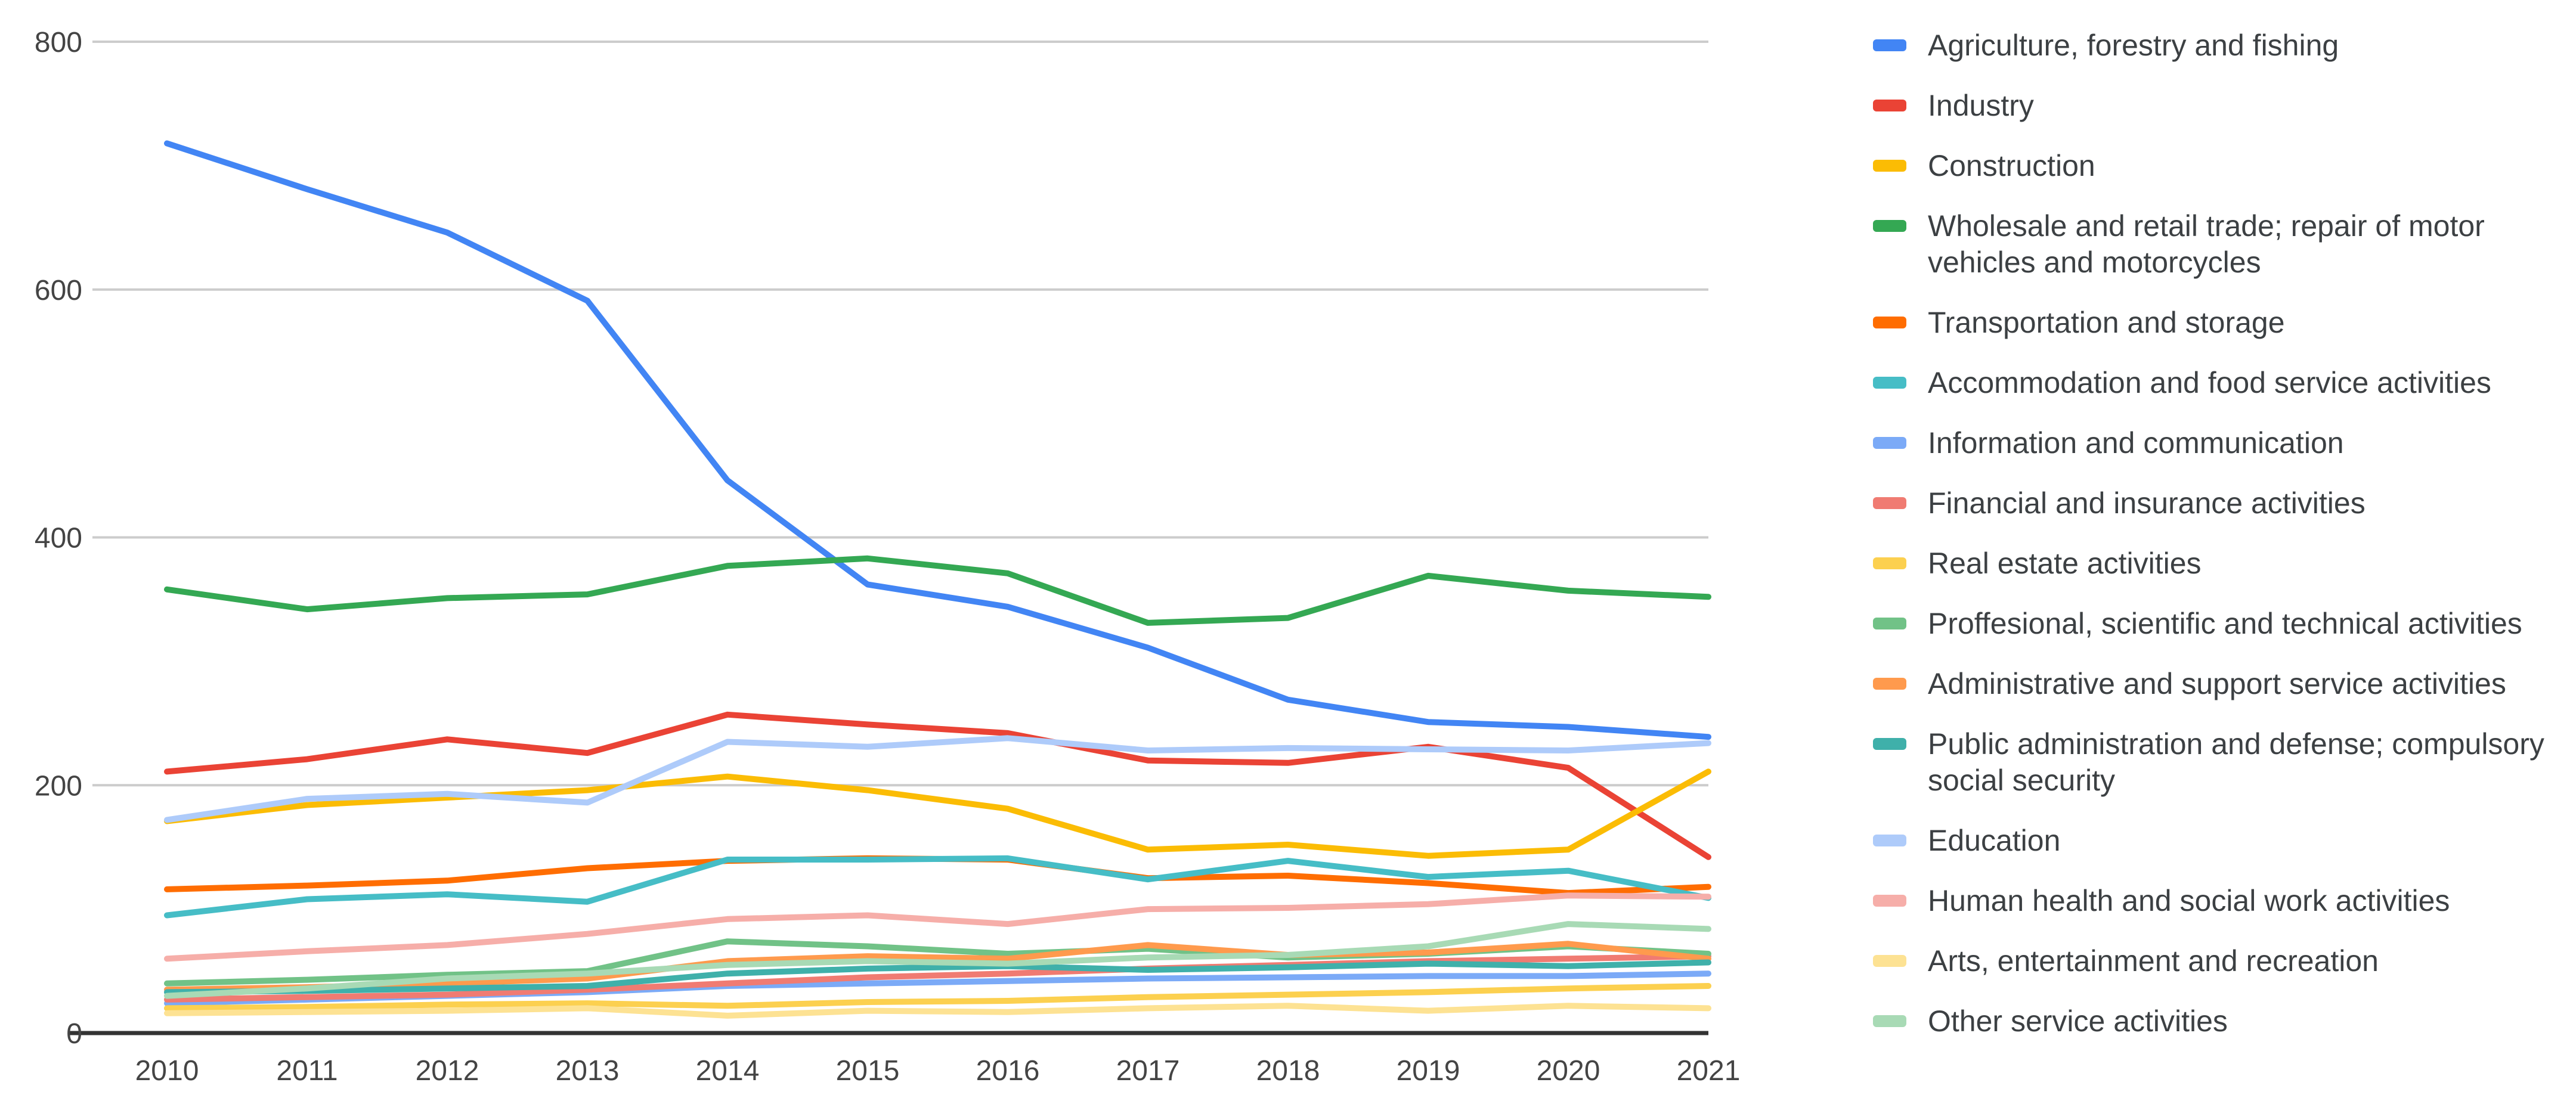 The height and width of the screenshot is (1101, 2576). Describe the element at coordinates (2189, 900) in the screenshot. I see `legend-label: Human health and social work activities` at that location.